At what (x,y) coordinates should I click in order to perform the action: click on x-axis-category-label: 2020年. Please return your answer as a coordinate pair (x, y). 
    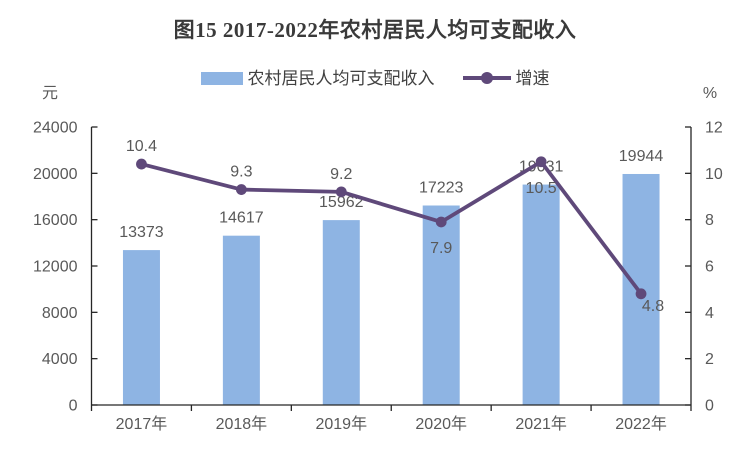
    Looking at the image, I should click on (441, 424).